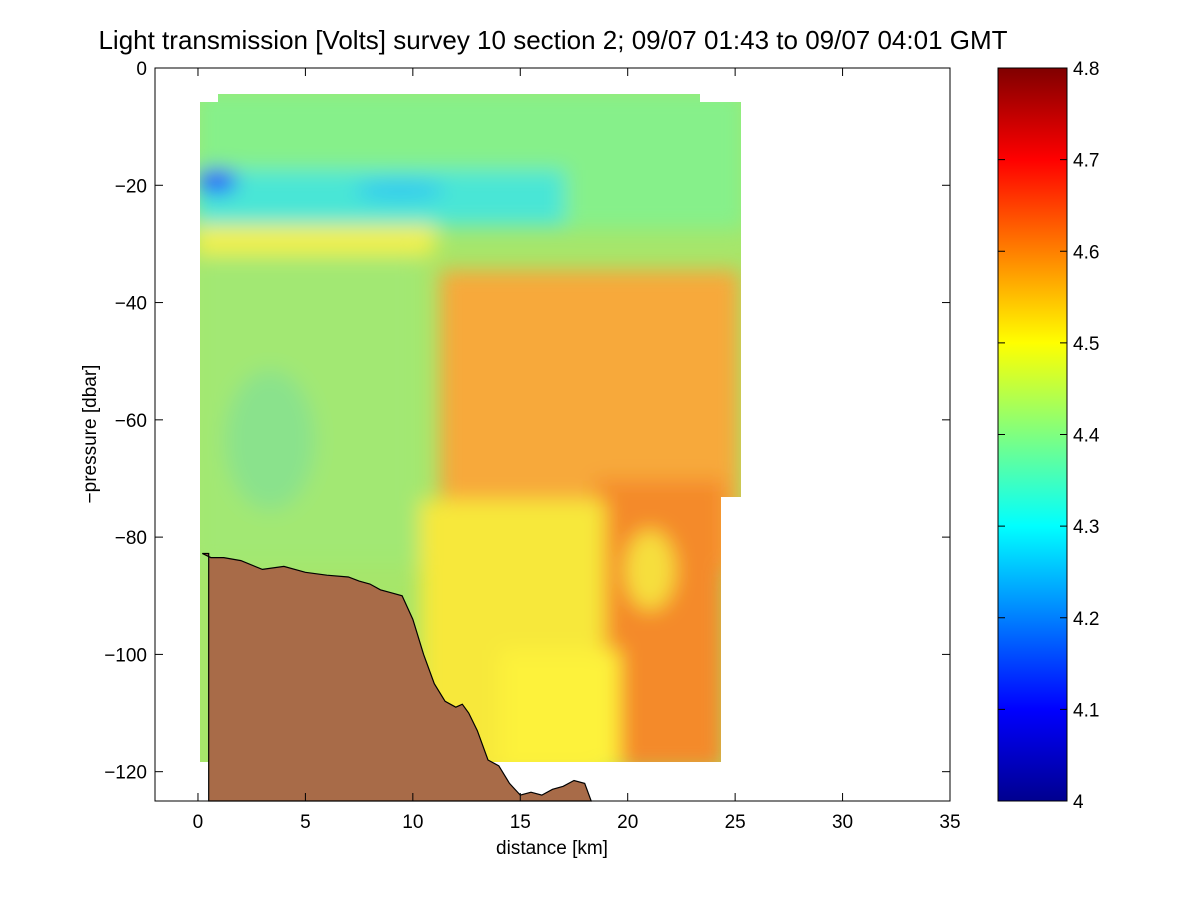 The width and height of the screenshot is (1201, 901). I want to click on x-tick-label: 30, so click(842, 822).